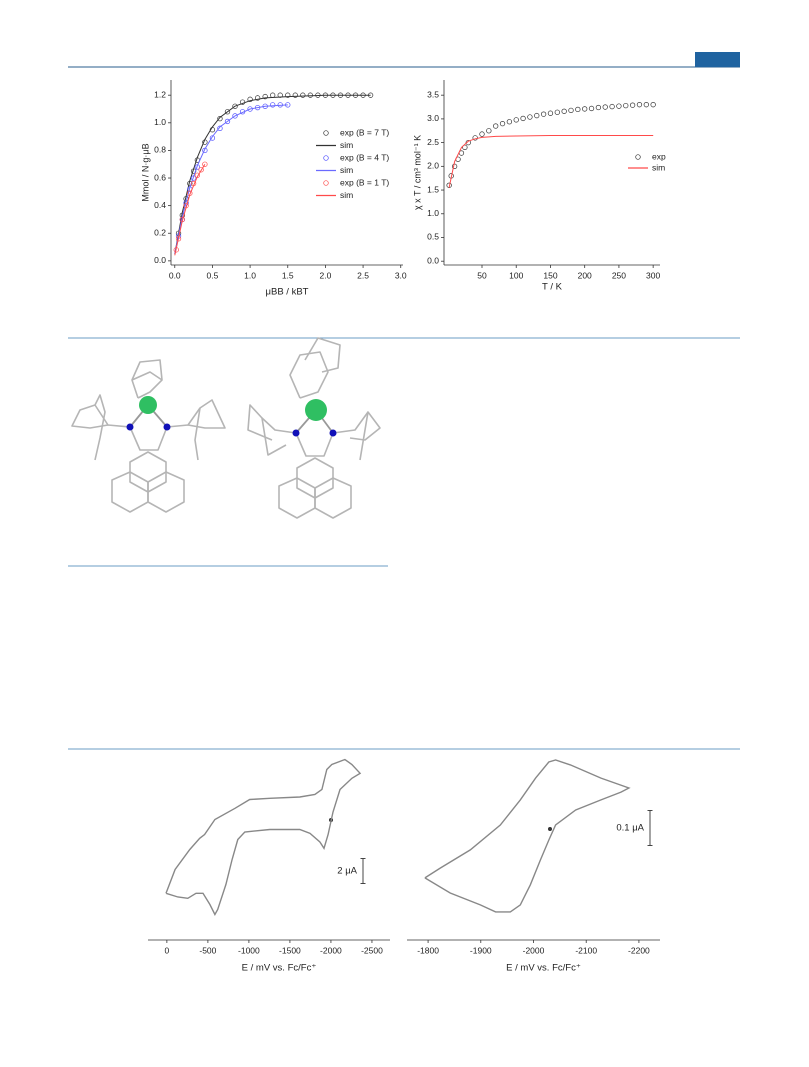 The width and height of the screenshot is (809, 1067). I want to click on scale-bar-label: 2 μA, so click(347, 871).